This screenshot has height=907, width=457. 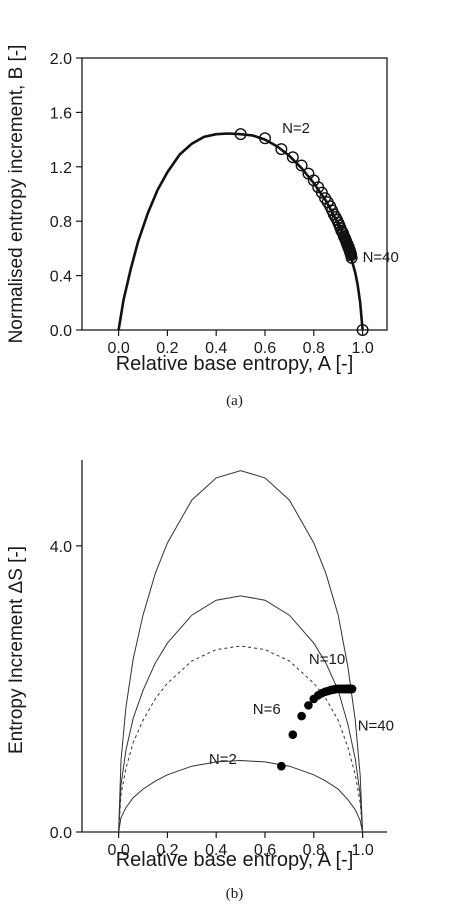 I want to click on y-tick-label: 1.2, so click(x=61, y=168).